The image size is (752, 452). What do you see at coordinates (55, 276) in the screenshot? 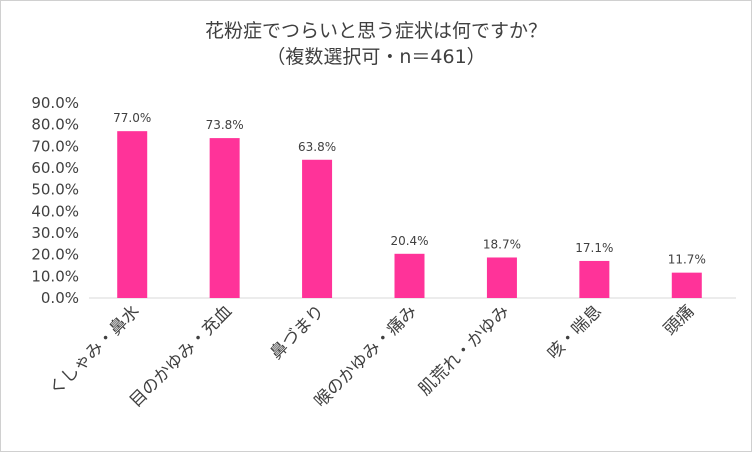
I see `y-tick-label: 10.0%` at bounding box center [55, 276].